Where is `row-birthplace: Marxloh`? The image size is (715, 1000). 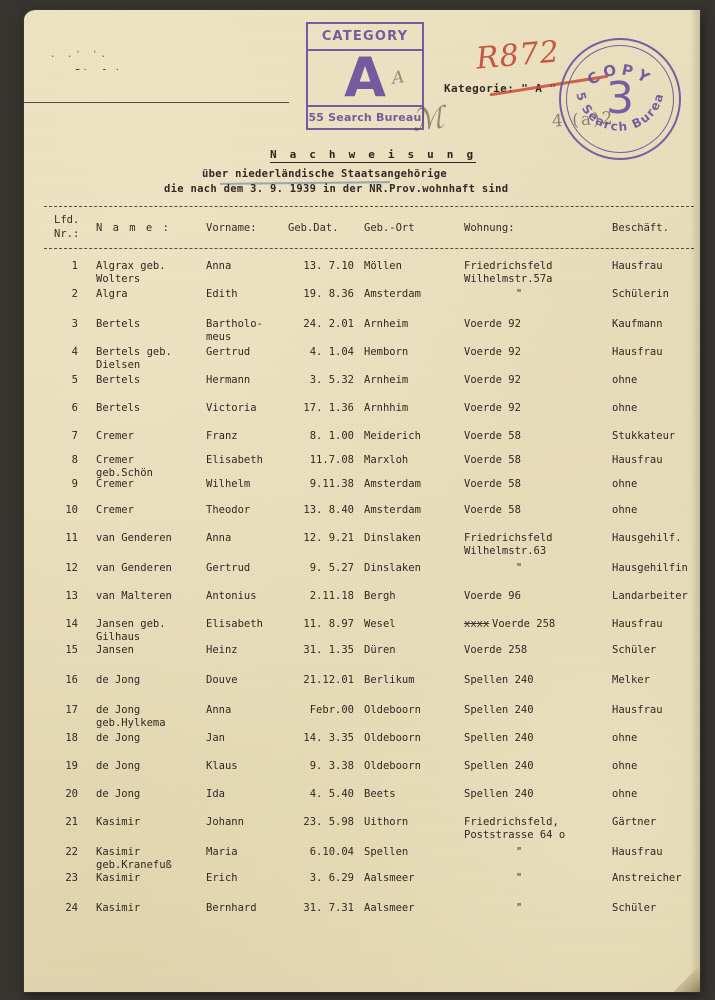
row-birthplace: Marxloh is located at coordinates (386, 460).